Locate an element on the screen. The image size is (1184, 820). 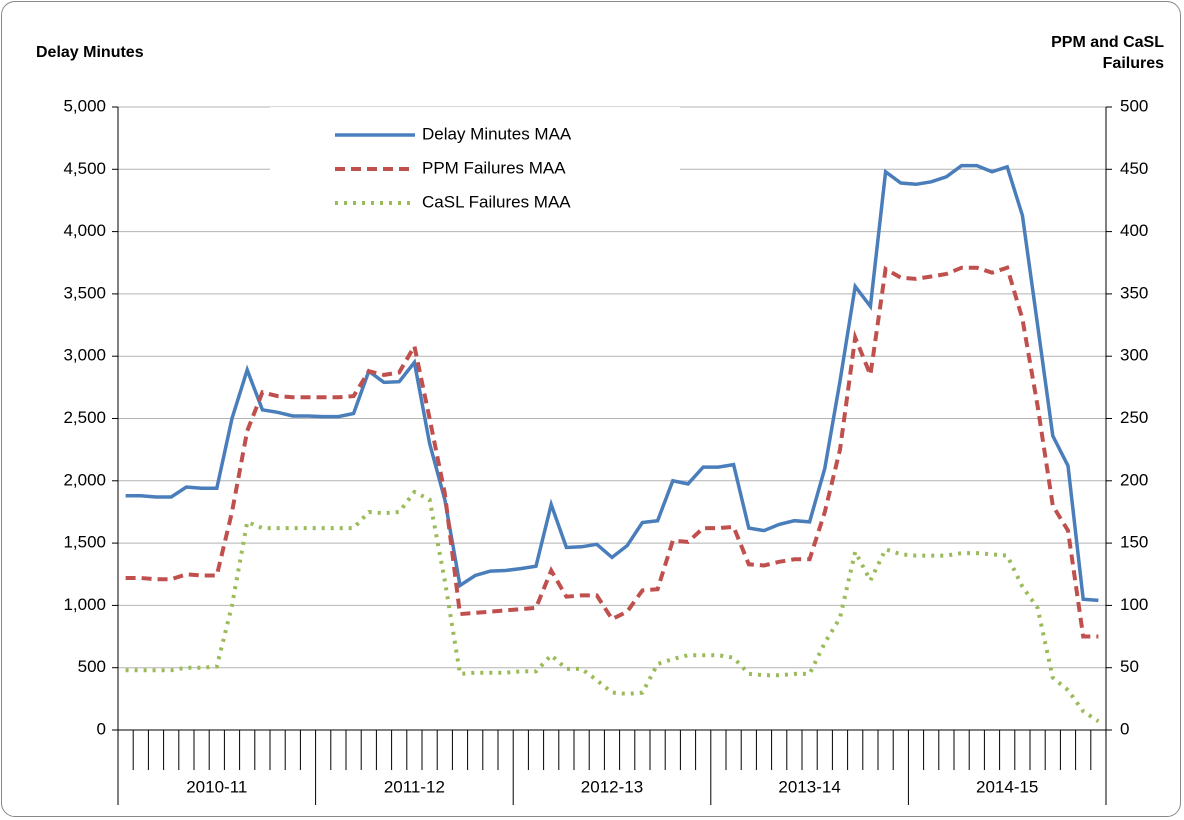
legend-label: PPM Failures MAA is located at coordinates (494, 167).